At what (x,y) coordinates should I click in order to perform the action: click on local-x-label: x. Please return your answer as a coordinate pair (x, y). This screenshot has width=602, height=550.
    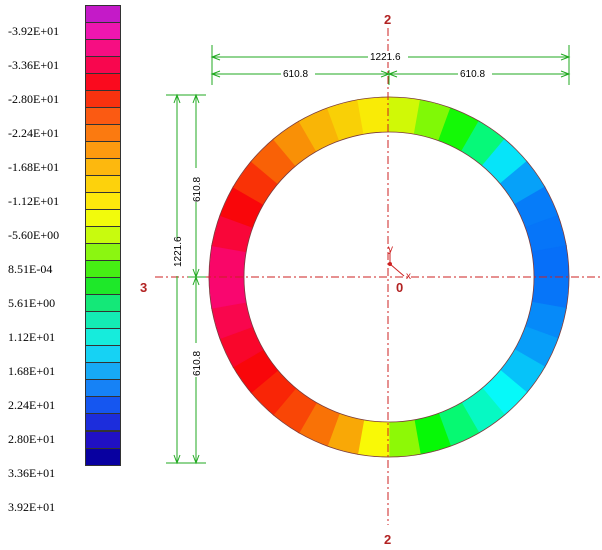
    Looking at the image, I should click on (408, 276).